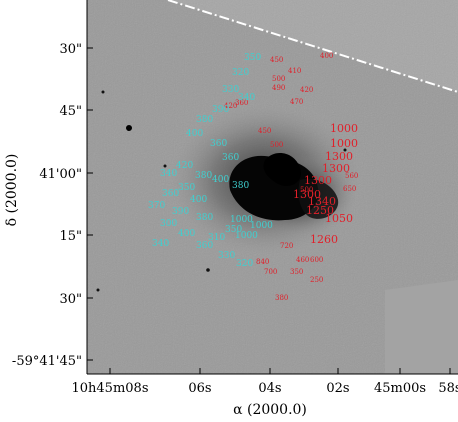  What do you see at coordinates (282, 170) in the screenshot?
I see `central-cluster-core` at bounding box center [282, 170].